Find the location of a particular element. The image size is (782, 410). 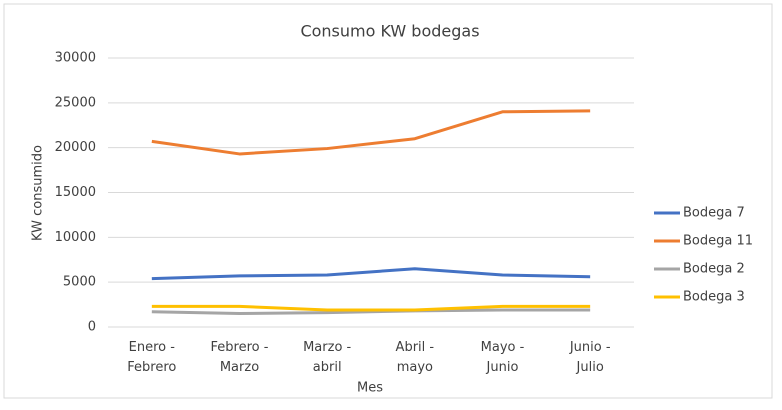

chart-title: Consumo KW bodegas is located at coordinates (389, 31).